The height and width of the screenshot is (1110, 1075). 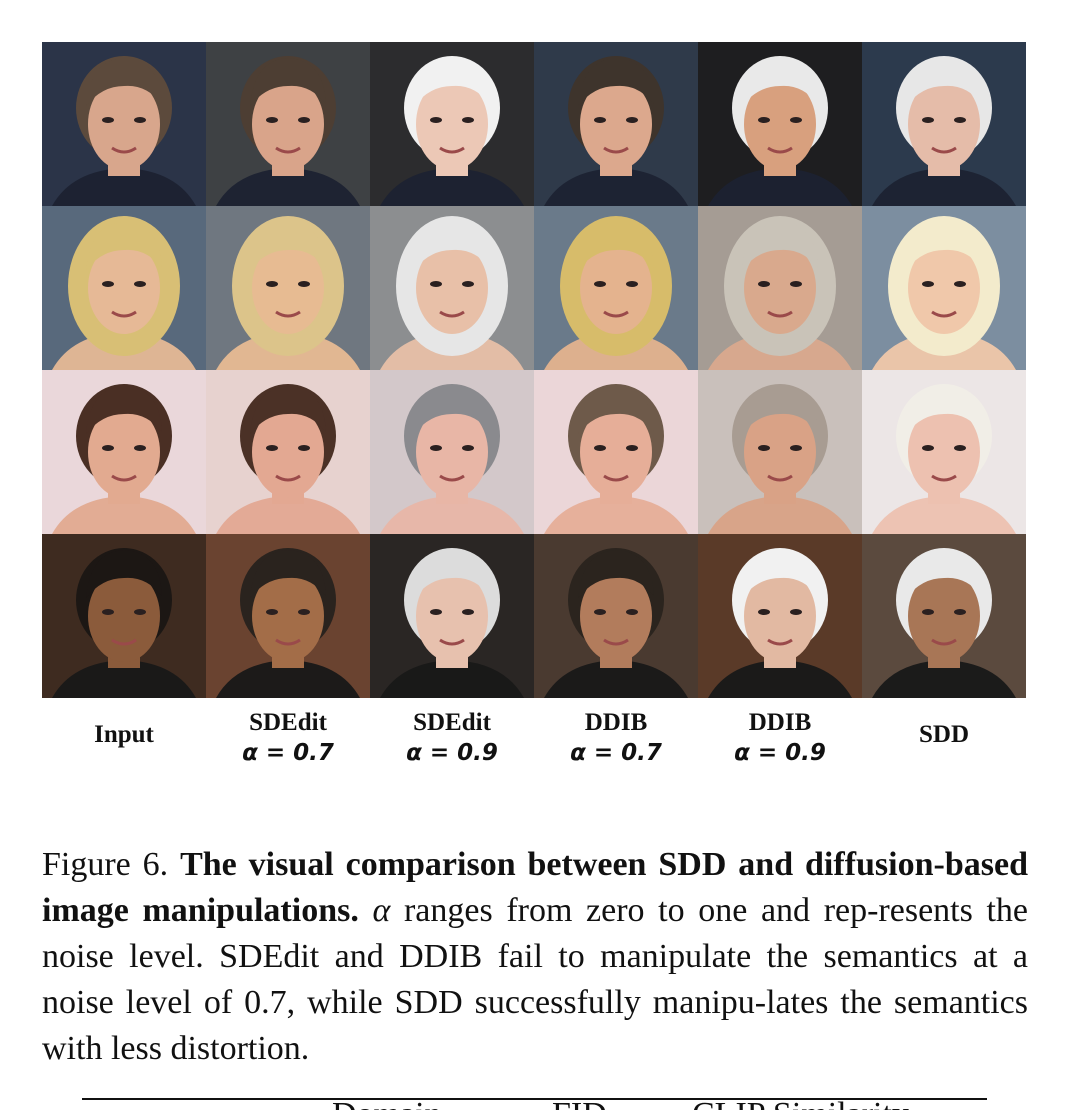 I want to click on column-label-ddib-07: DDIB α = 0.7, so click(x=616, y=743).